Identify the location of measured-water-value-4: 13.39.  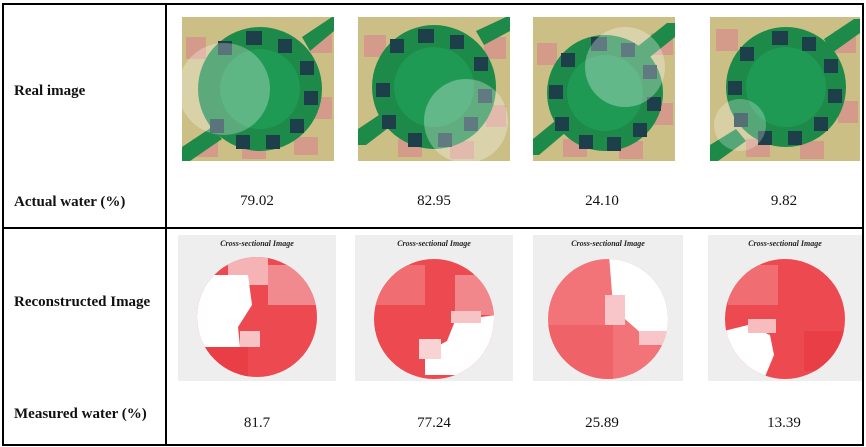
(784, 423).